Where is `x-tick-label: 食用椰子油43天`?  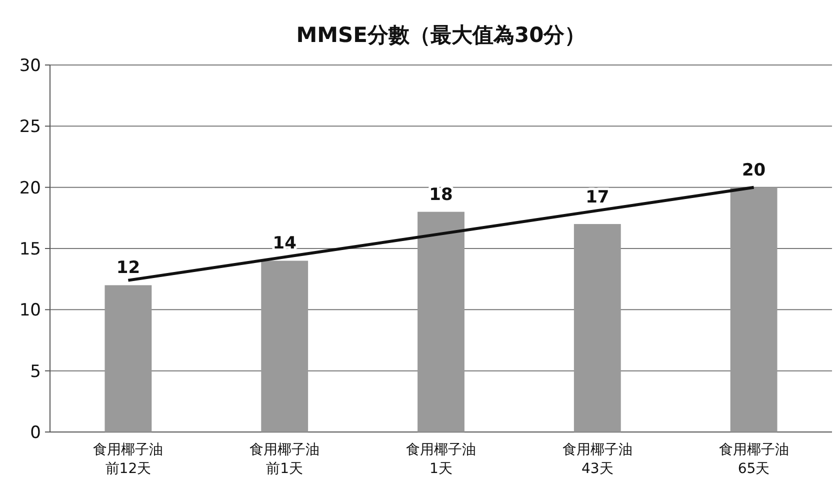
x-tick-label: 食用椰子油43天 is located at coordinates (597, 459).